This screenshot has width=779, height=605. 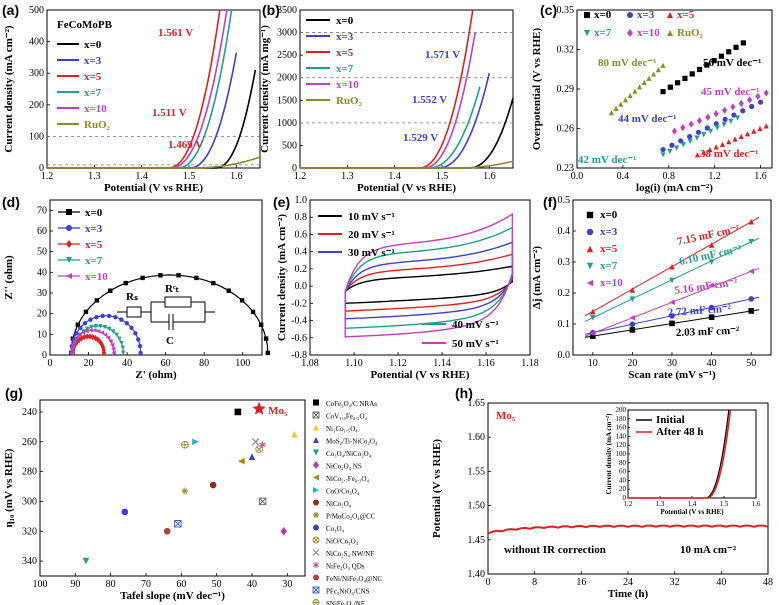 I want to click on x-axis-label: Time (h), so click(x=628, y=594).